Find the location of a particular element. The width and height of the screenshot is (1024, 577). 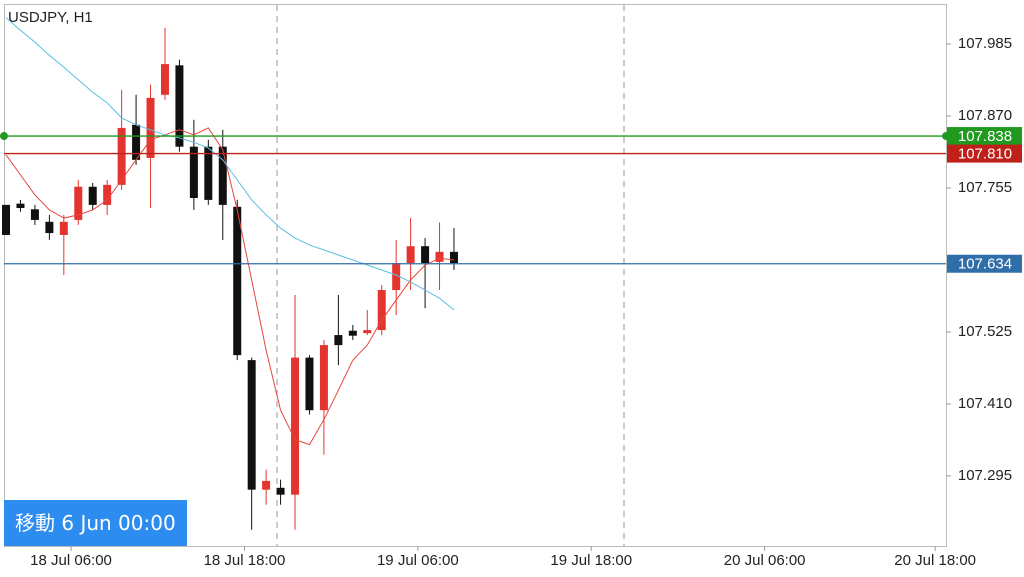

level-label: 107.810 is located at coordinates (985, 154).